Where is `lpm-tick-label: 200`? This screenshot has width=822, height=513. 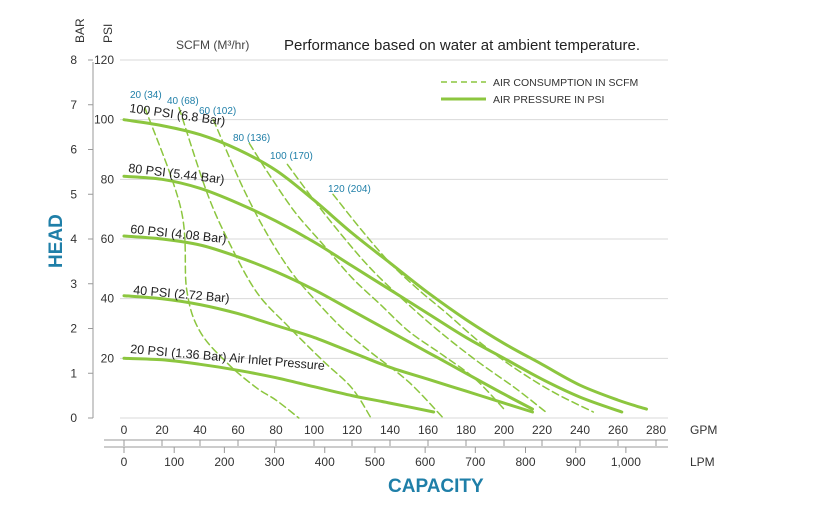 lpm-tick-label: 200 is located at coordinates (224, 462).